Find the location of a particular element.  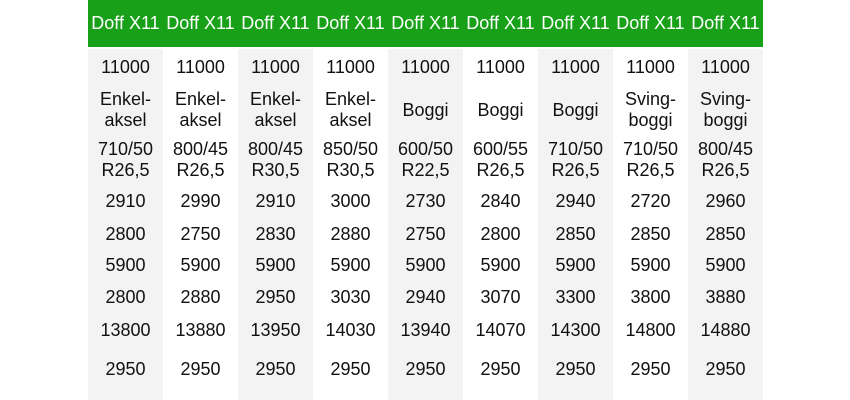

cell-tire-size: 800/45 R30,5 is located at coordinates (275, 159).